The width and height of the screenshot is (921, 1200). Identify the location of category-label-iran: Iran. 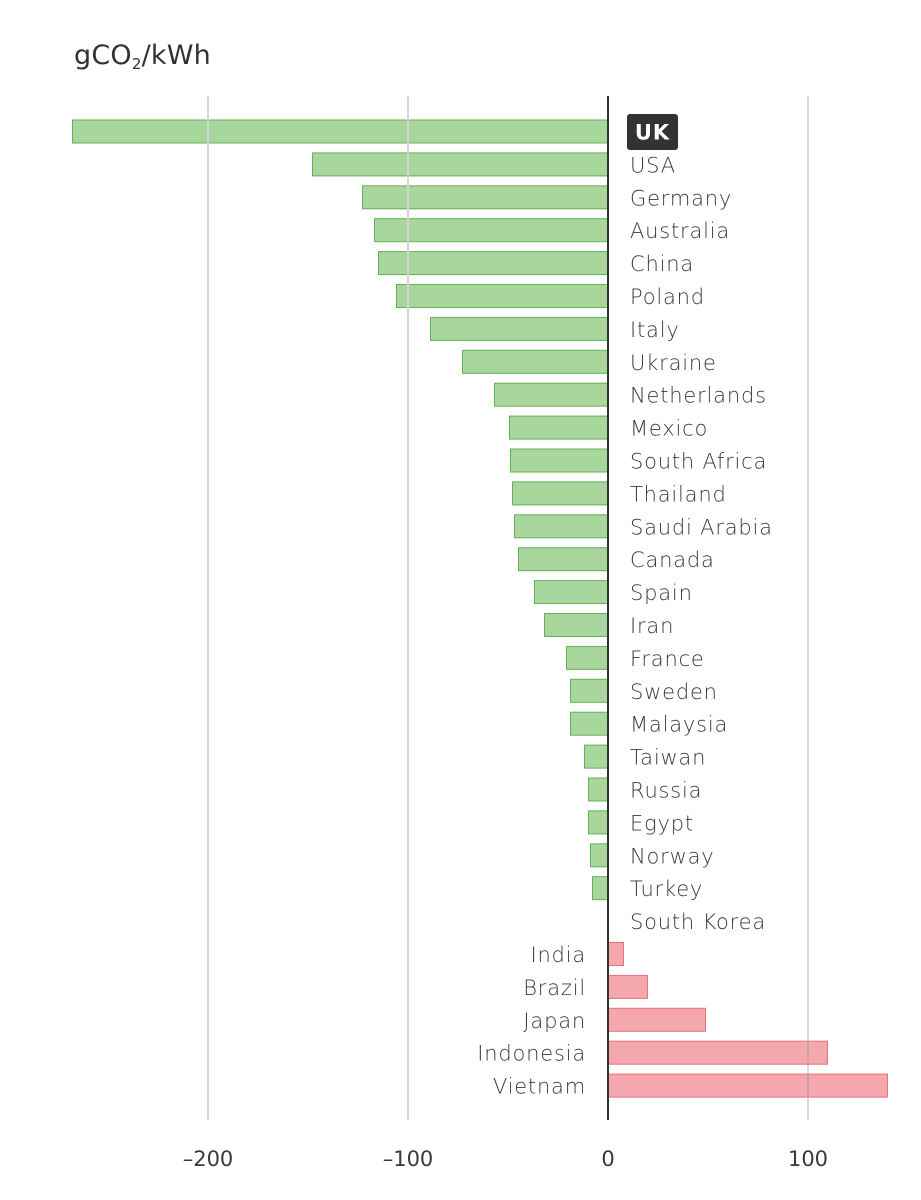
(652, 626).